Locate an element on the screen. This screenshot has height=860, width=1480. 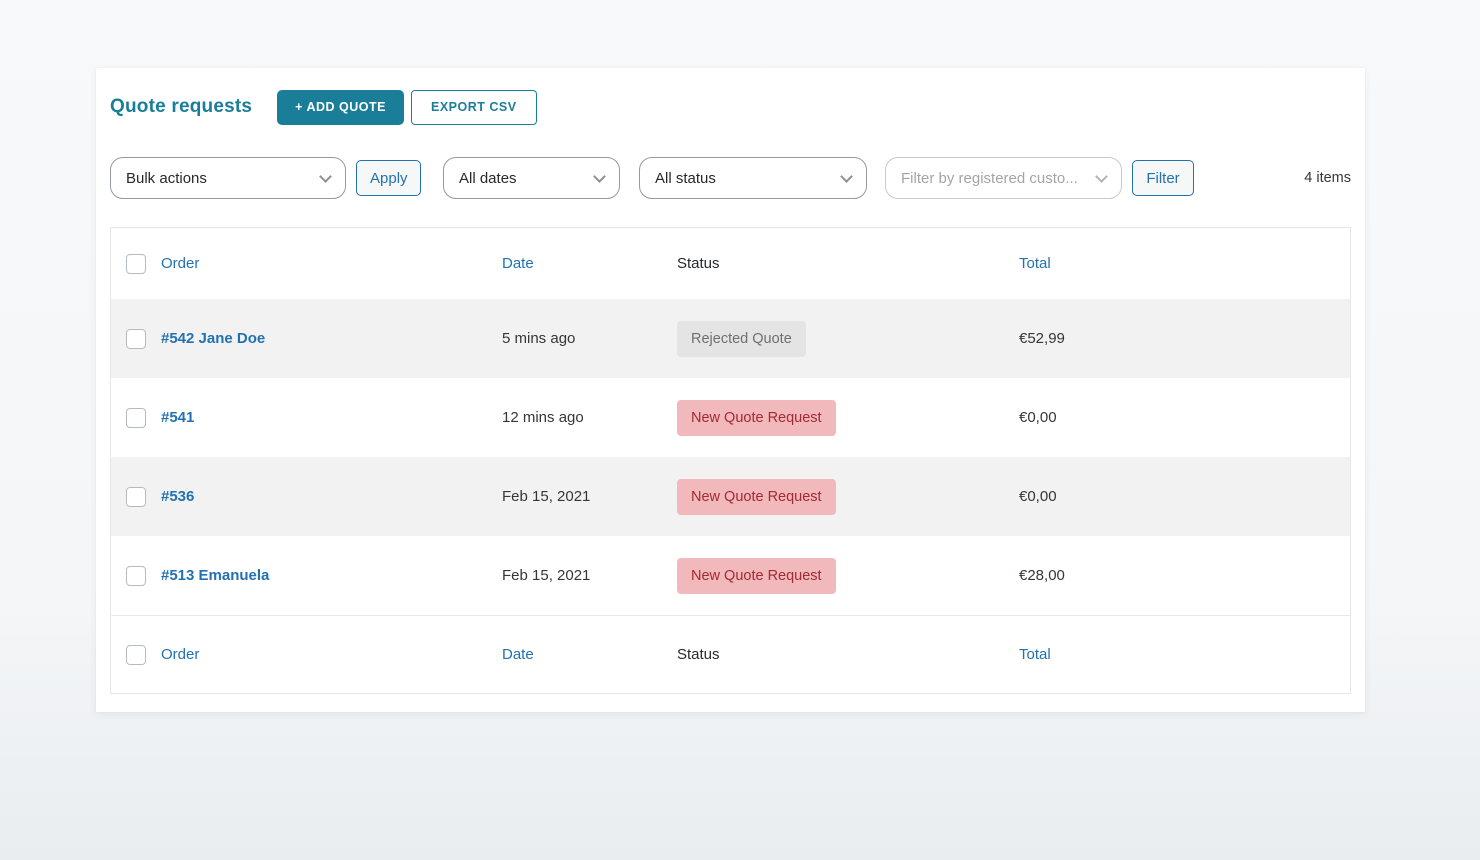
table-row: #541 12 mins ago New Quote Request €0,00 is located at coordinates (730, 417).